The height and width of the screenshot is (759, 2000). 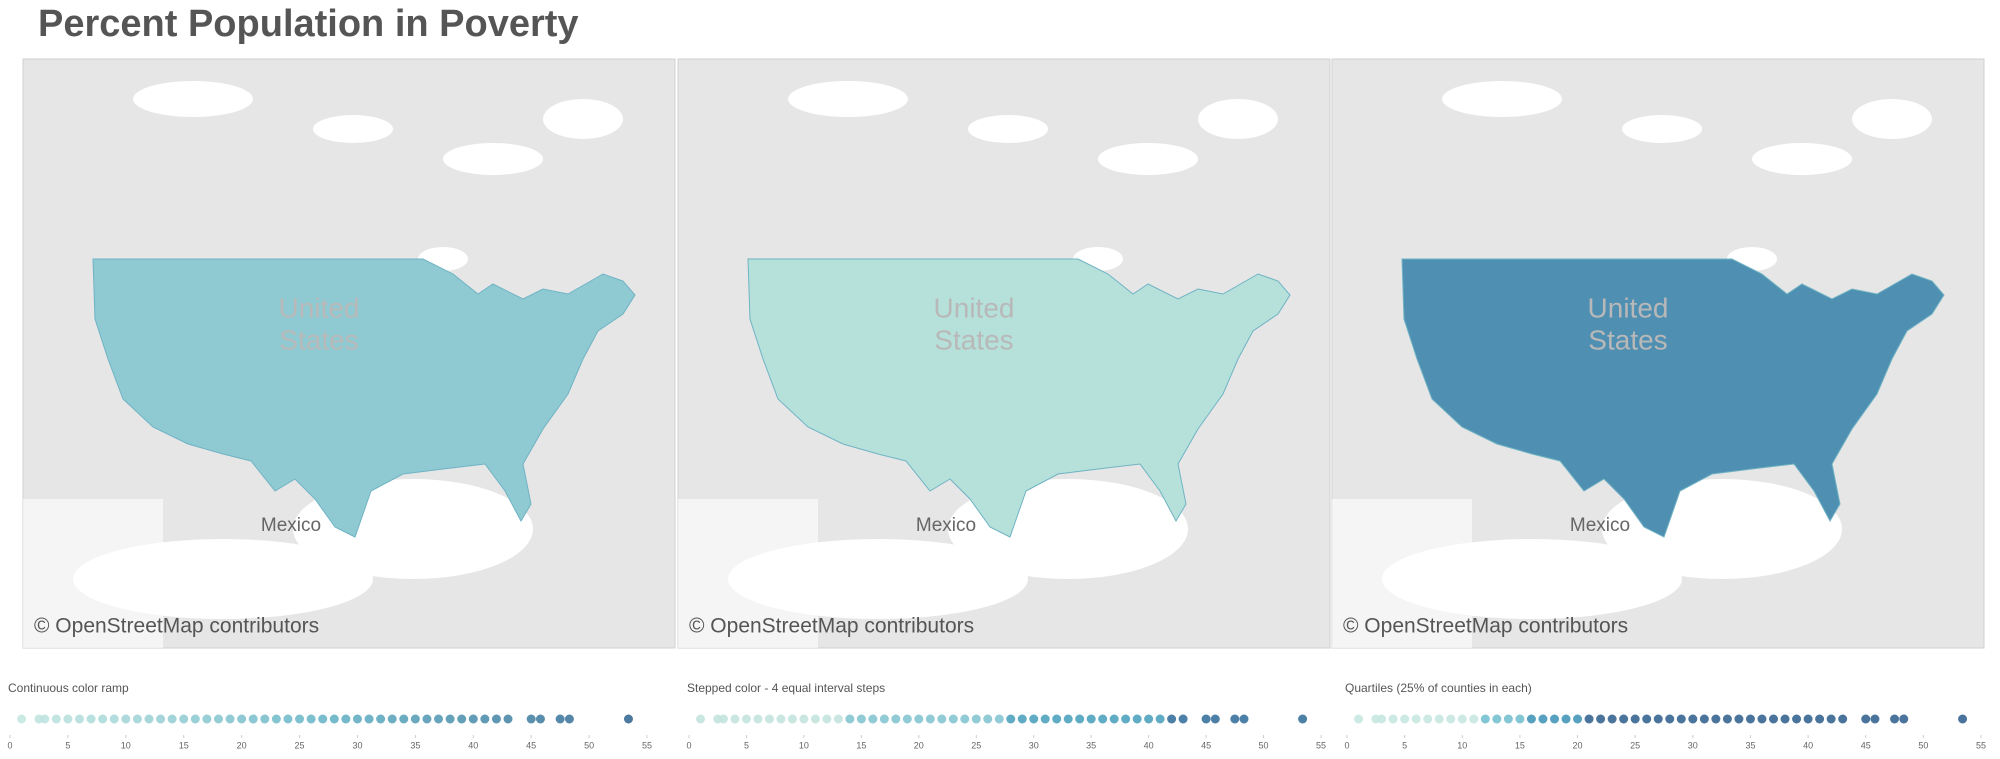 I want to click on x-tick-label: 40, so click(x=473, y=745).